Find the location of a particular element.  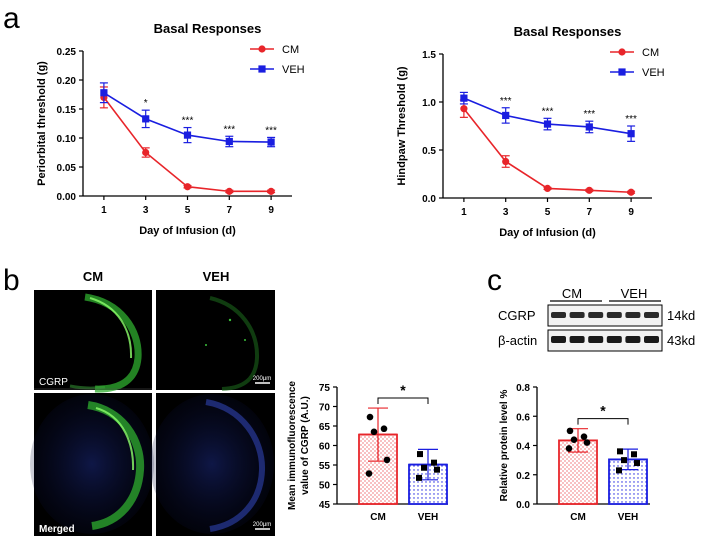

blot-group-cm: CM is located at coordinates (572, 293).